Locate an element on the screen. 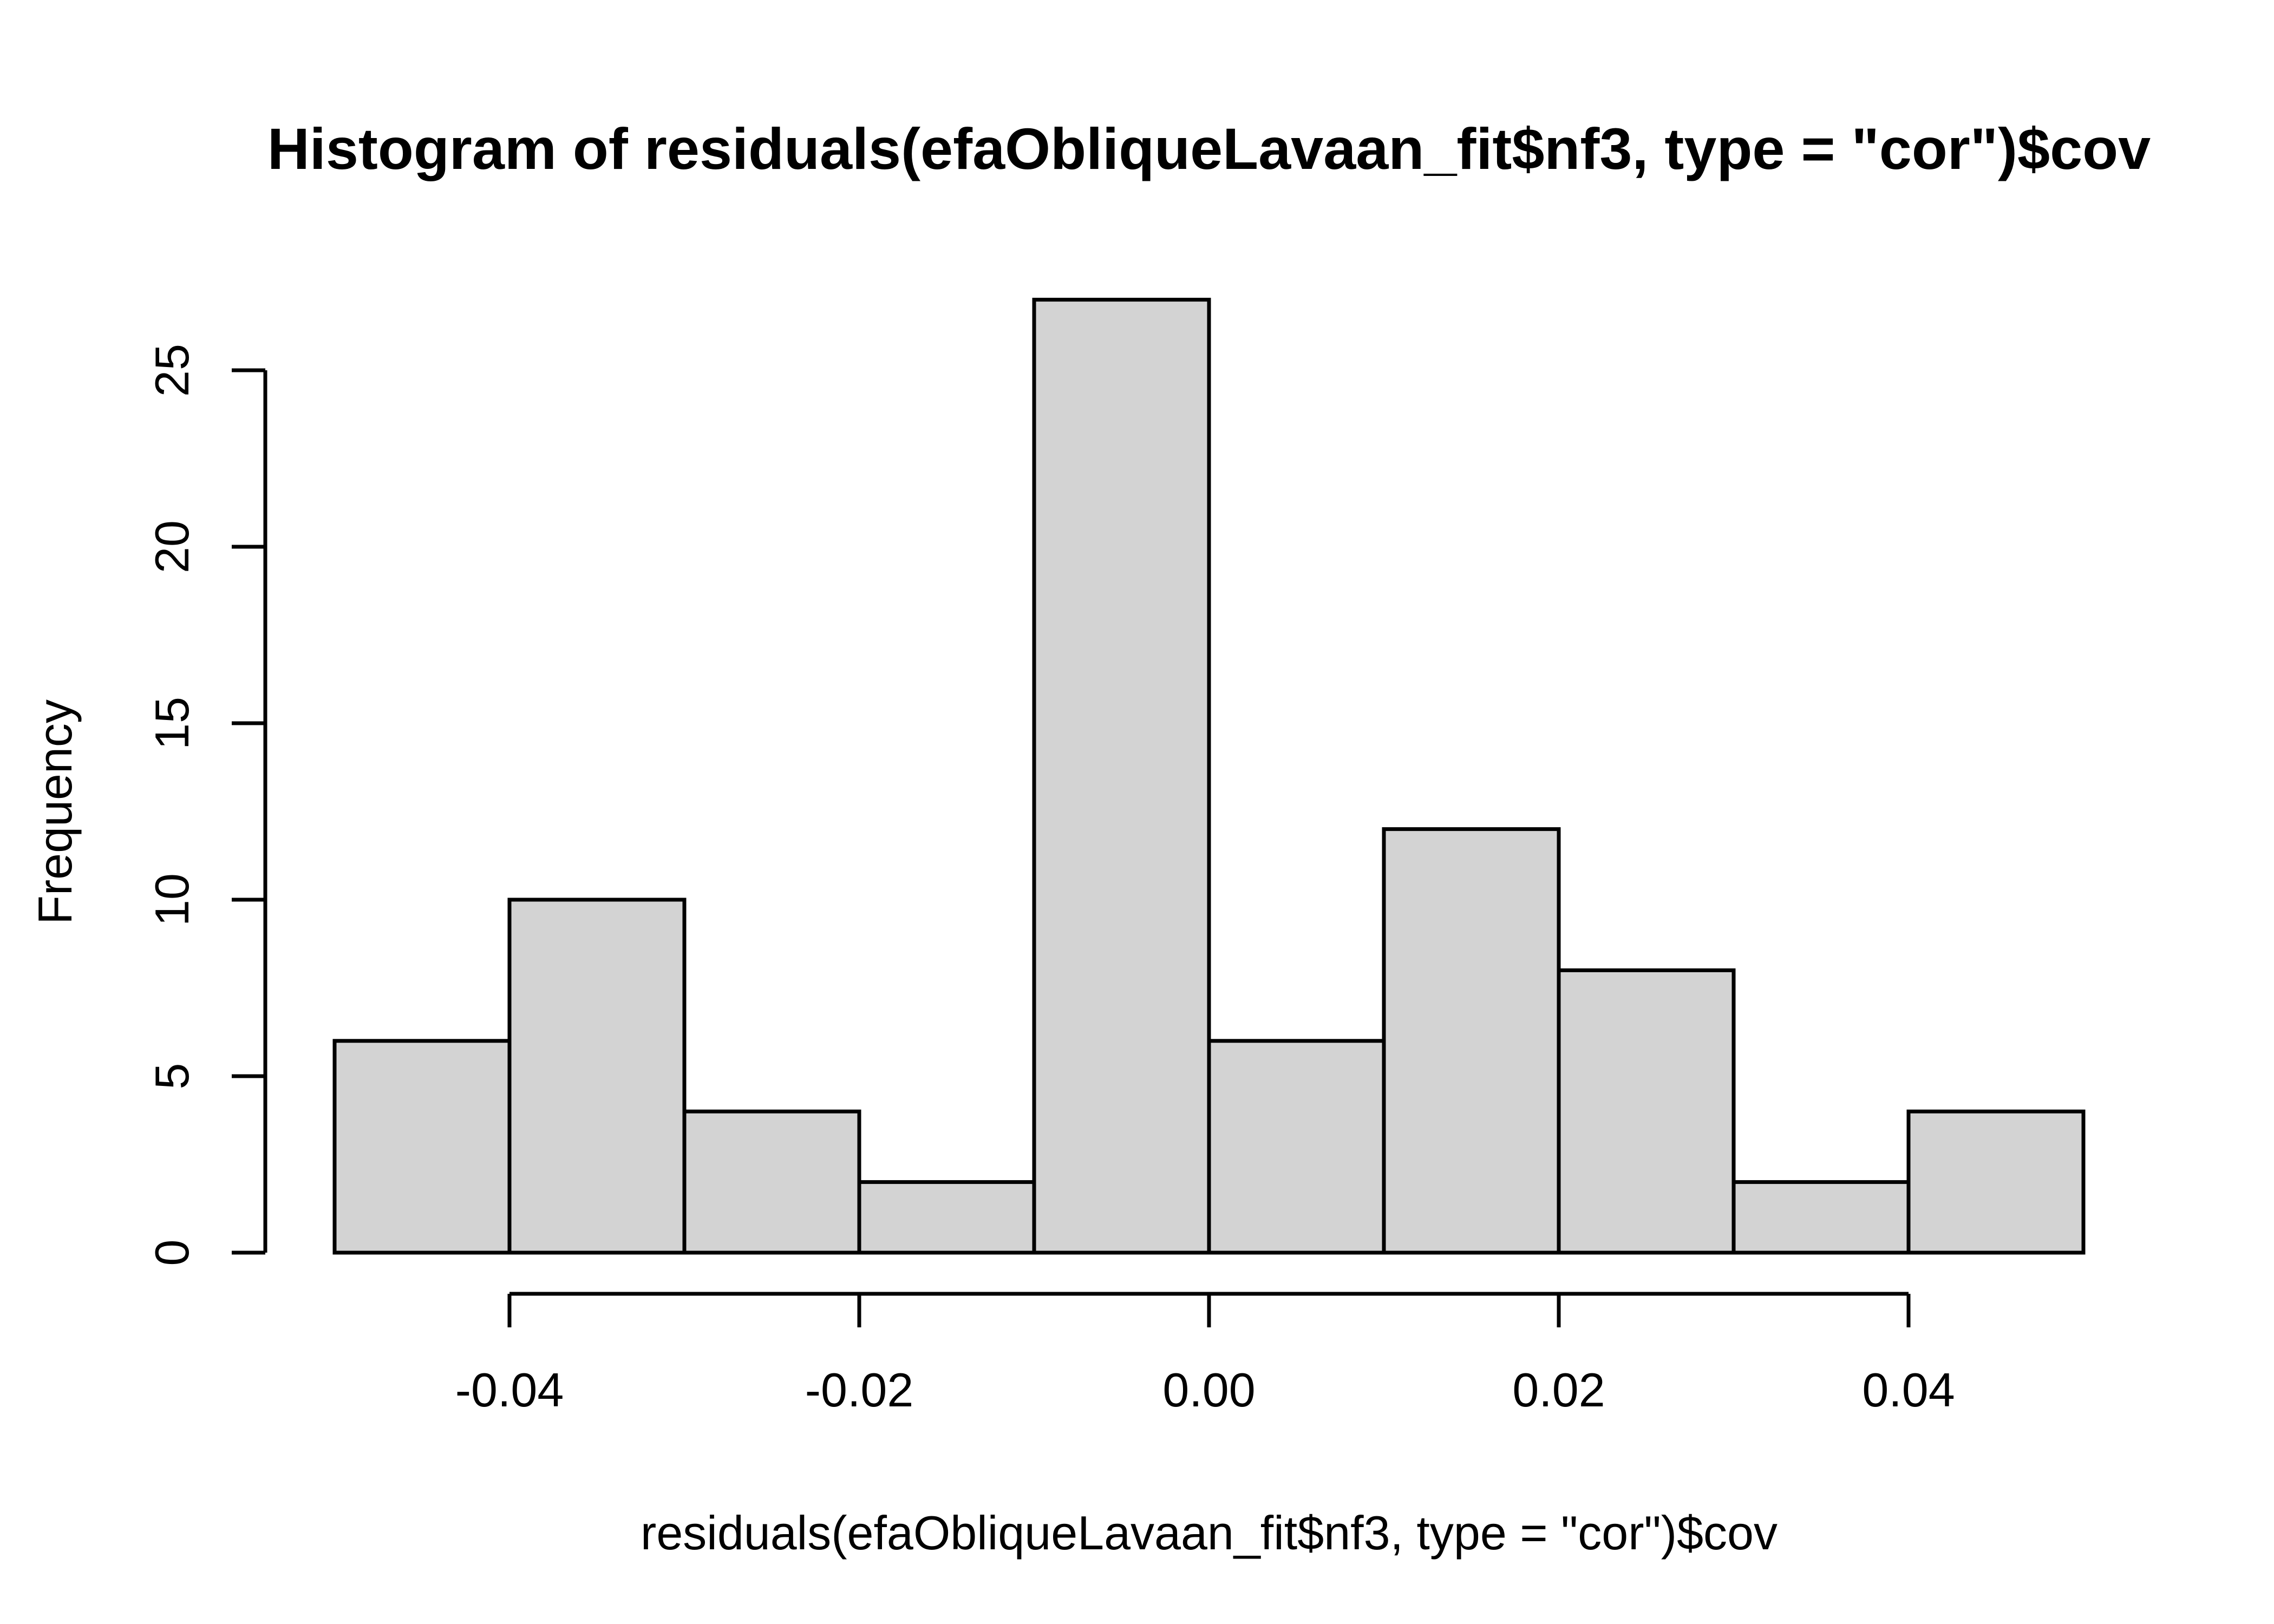  x-tick-label: -0.02 is located at coordinates (860, 1390).